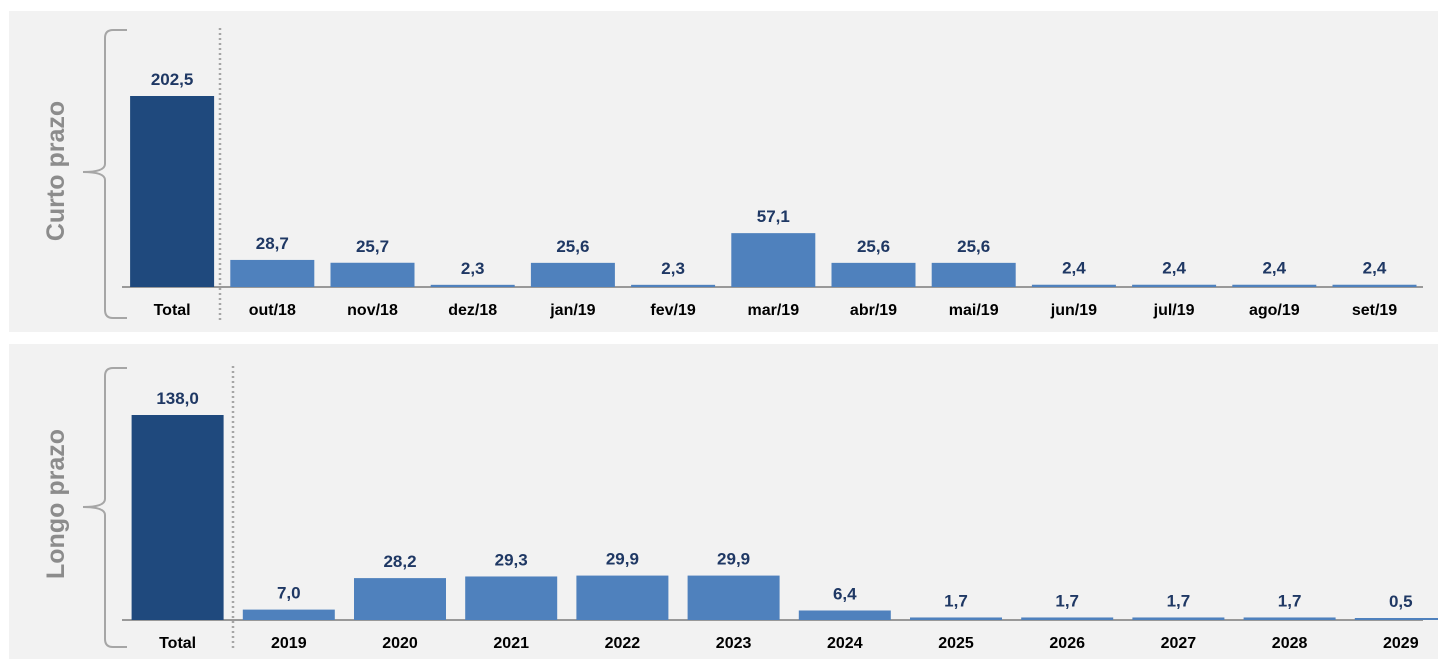 The width and height of the screenshot is (1438, 659). I want to click on bar-2024, so click(844, 615).